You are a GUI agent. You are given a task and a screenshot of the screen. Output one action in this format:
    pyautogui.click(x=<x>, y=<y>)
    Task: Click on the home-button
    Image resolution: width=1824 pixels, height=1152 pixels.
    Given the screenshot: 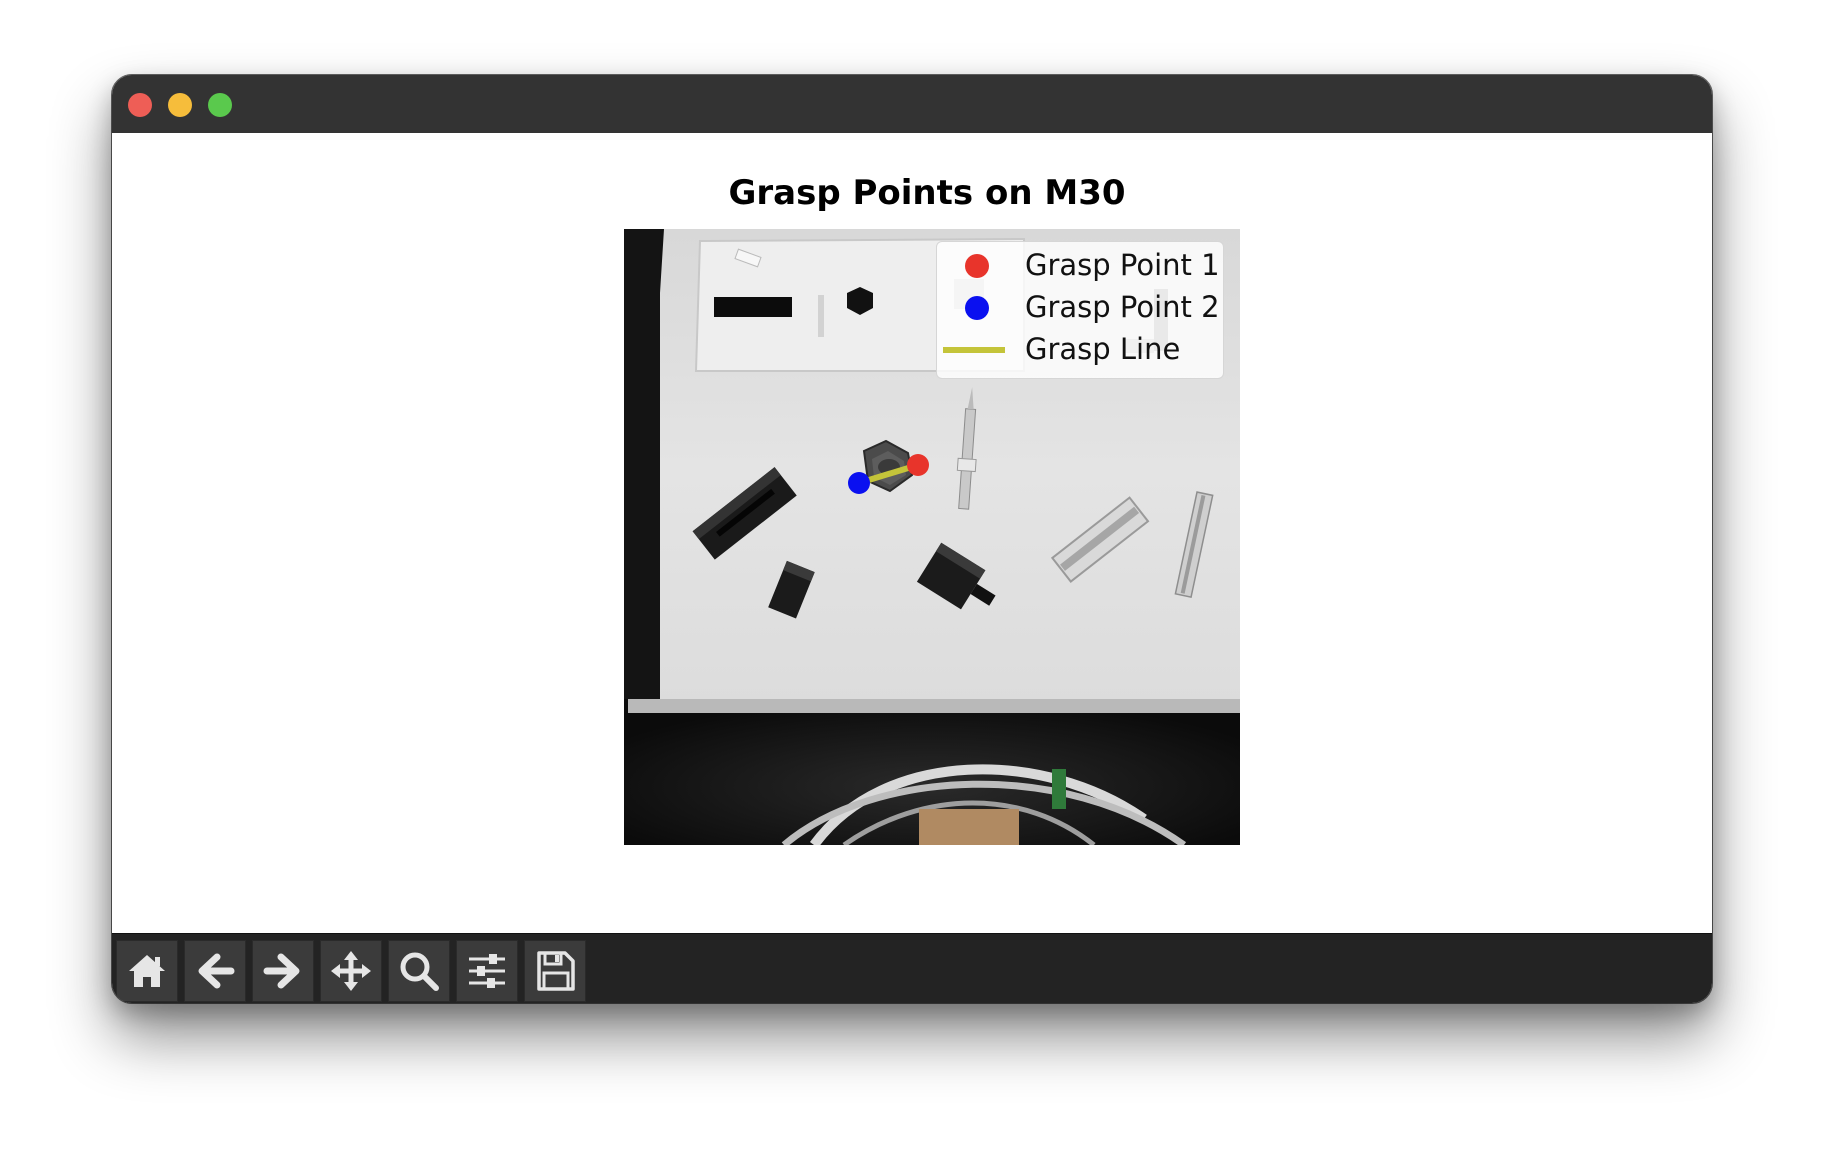 What is the action you would take?
    pyautogui.click(x=147, y=971)
    